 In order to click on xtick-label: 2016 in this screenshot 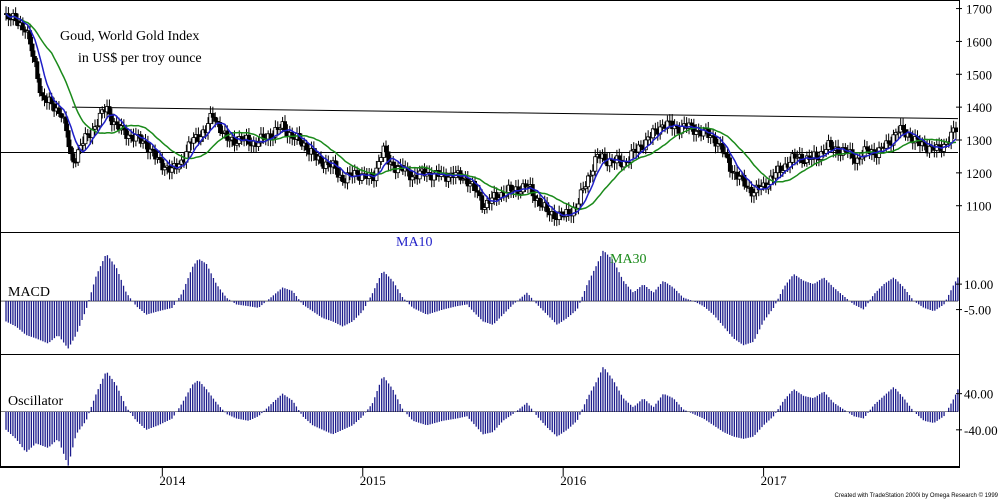, I will do `click(573, 480)`.